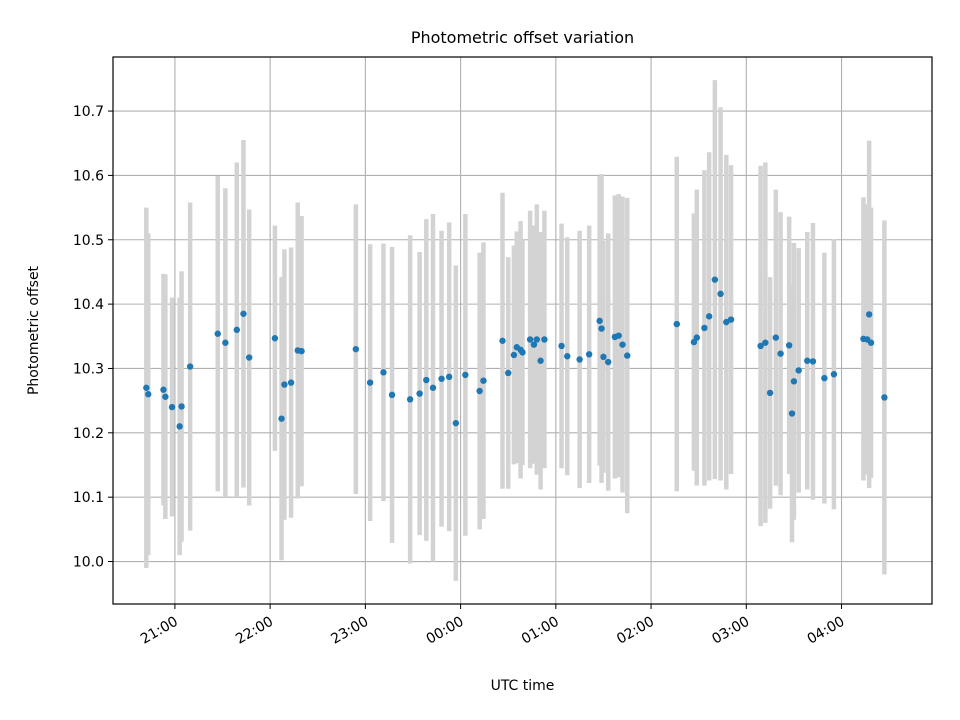  Describe the element at coordinates (34, 330) in the screenshot. I see `y-axis-label: Photometric offset` at that location.